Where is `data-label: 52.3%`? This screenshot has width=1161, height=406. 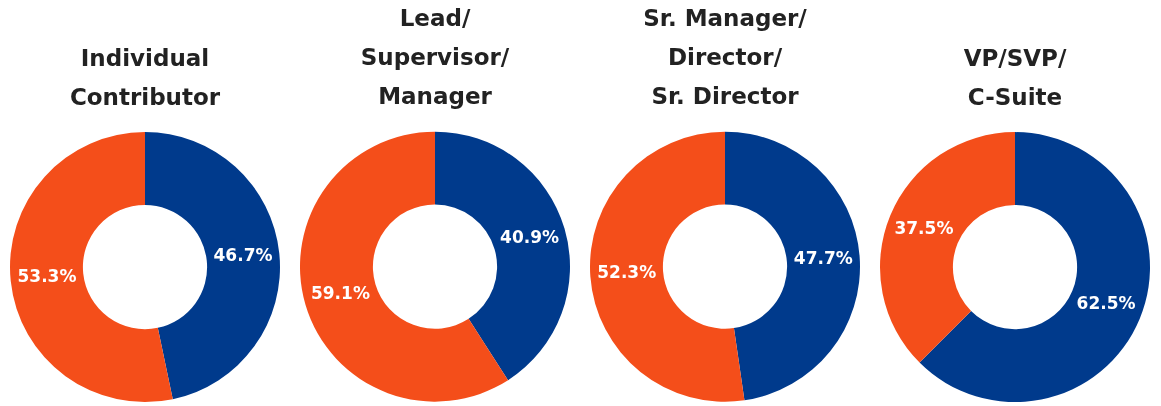 data-label: 52.3% is located at coordinates (627, 272).